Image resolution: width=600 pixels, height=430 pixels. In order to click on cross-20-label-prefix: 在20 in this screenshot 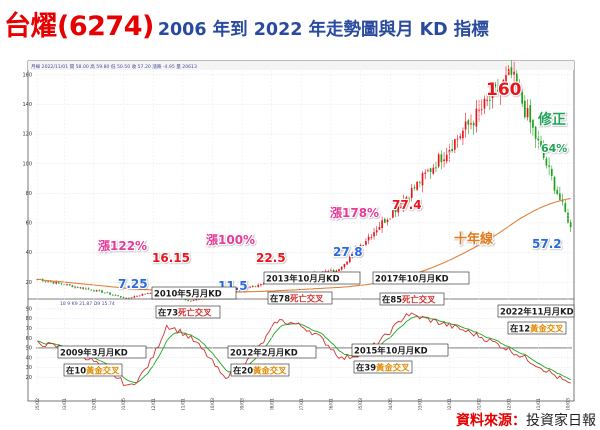, I will do `click(243, 370)`.